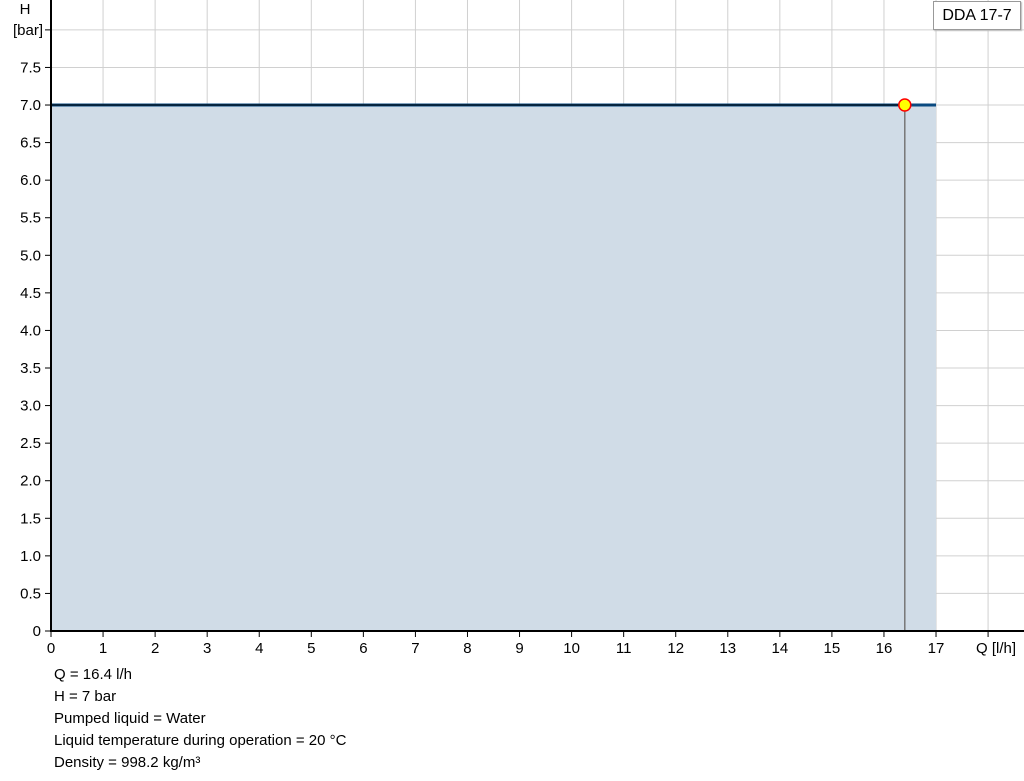 The image size is (1024, 781). Describe the element at coordinates (30, 593) in the screenshot. I see `y-tick-label: 0.5` at that location.